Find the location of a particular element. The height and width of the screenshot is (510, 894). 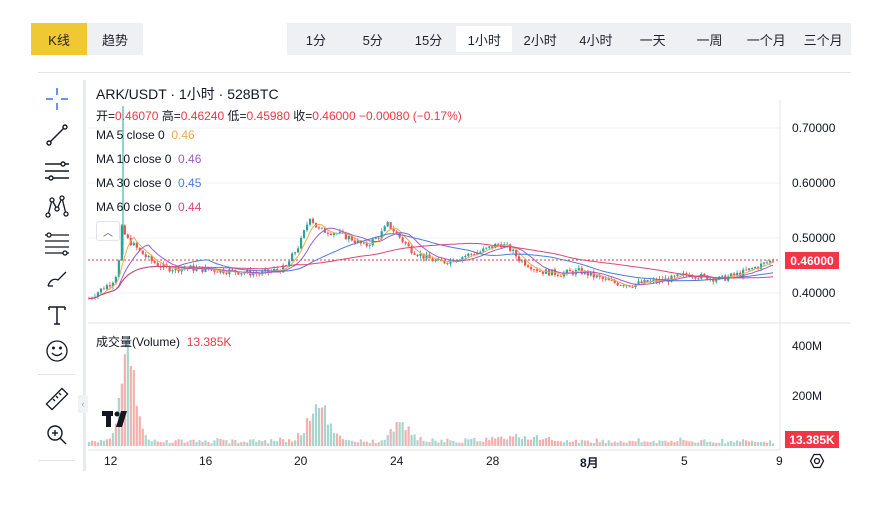

fib-icon is located at coordinates (57, 243).